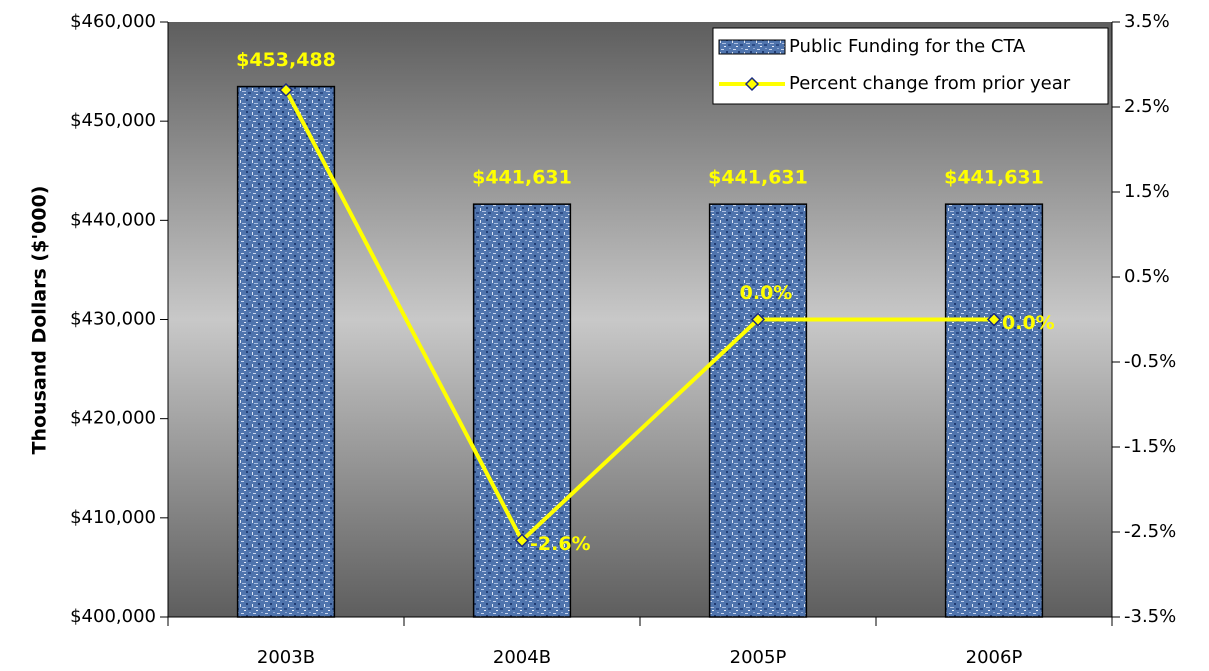 The width and height of the screenshot is (1209, 671). What do you see at coordinates (286, 657) in the screenshot?
I see `x-tick-label: 2003B` at bounding box center [286, 657].